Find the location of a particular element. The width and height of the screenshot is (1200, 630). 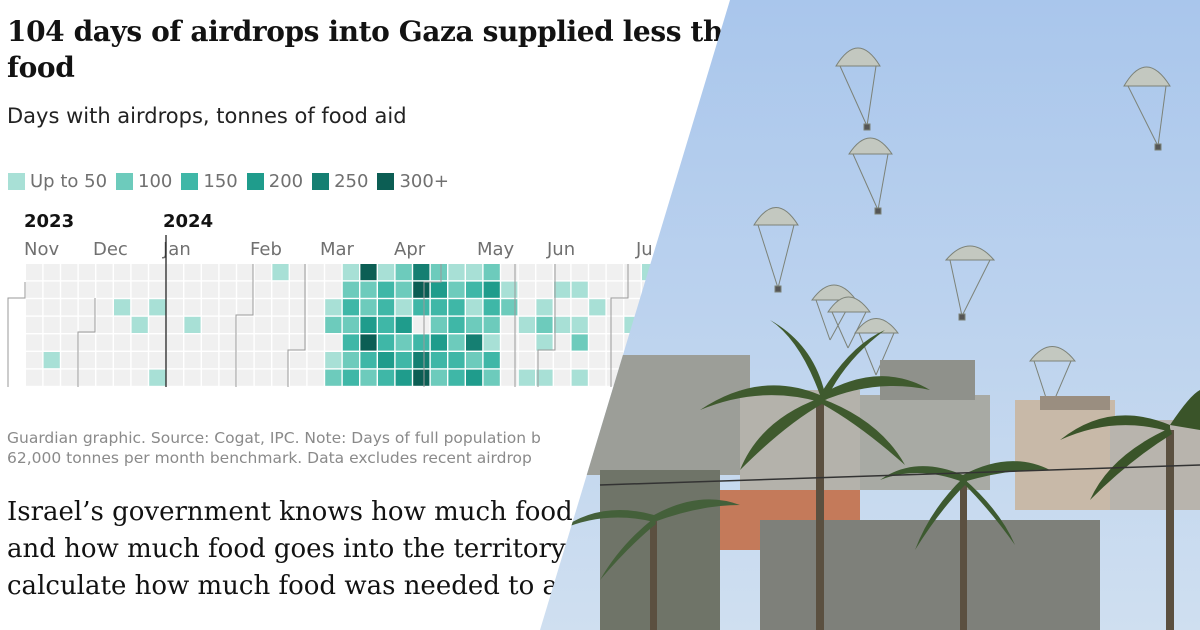

legend-item: Up to 50 is located at coordinates (57, 181).